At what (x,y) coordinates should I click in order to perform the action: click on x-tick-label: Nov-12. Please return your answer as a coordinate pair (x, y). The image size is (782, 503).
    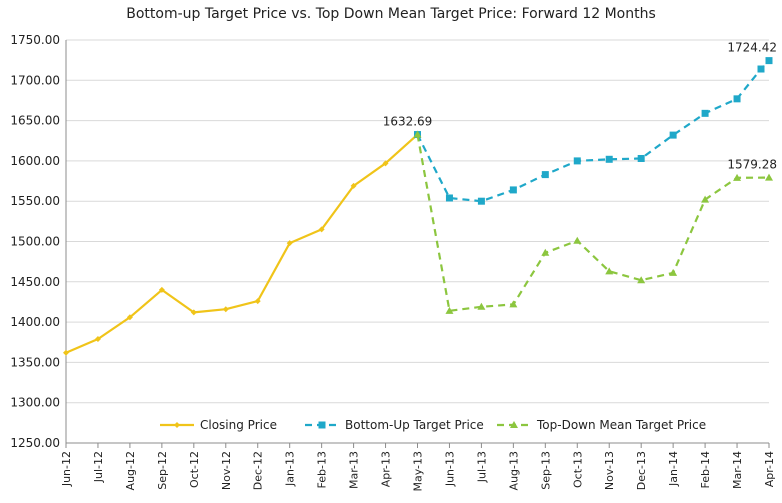
    Looking at the image, I should click on (226, 470).